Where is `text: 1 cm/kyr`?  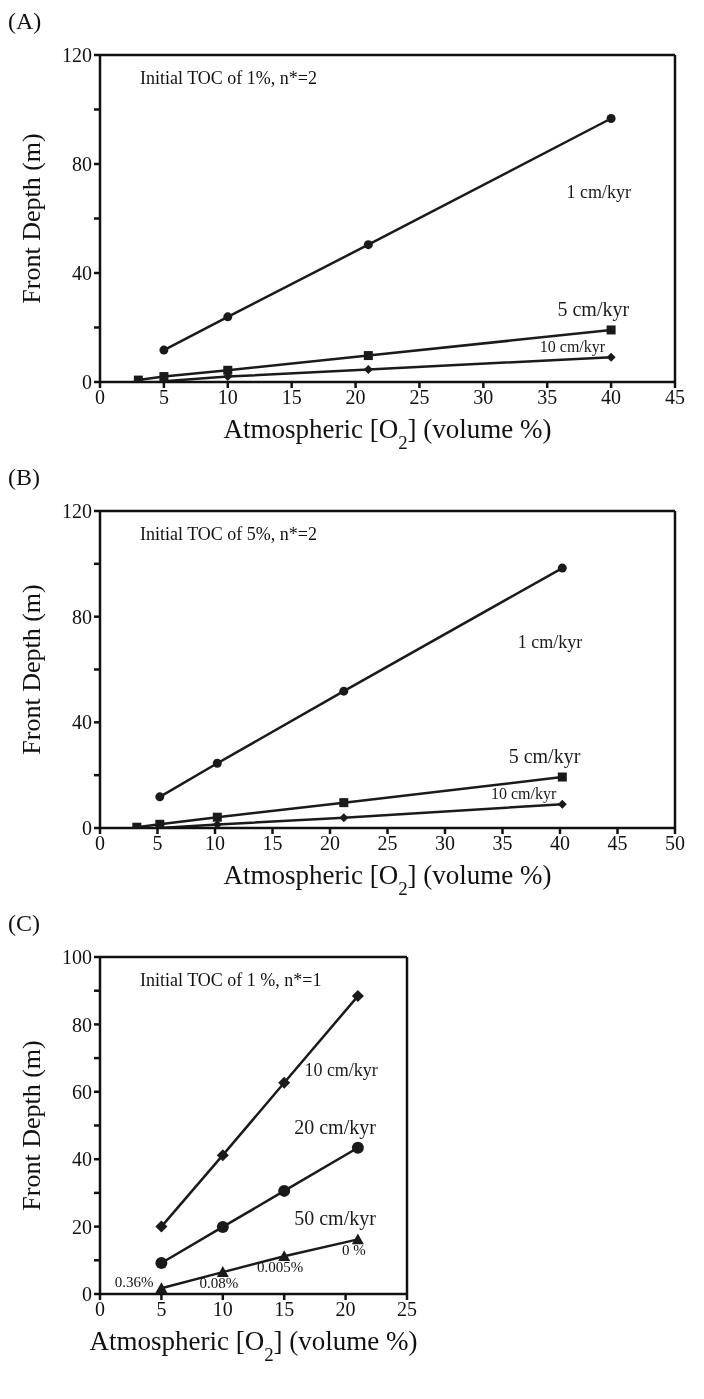
text: 1 cm/kyr is located at coordinates (599, 192).